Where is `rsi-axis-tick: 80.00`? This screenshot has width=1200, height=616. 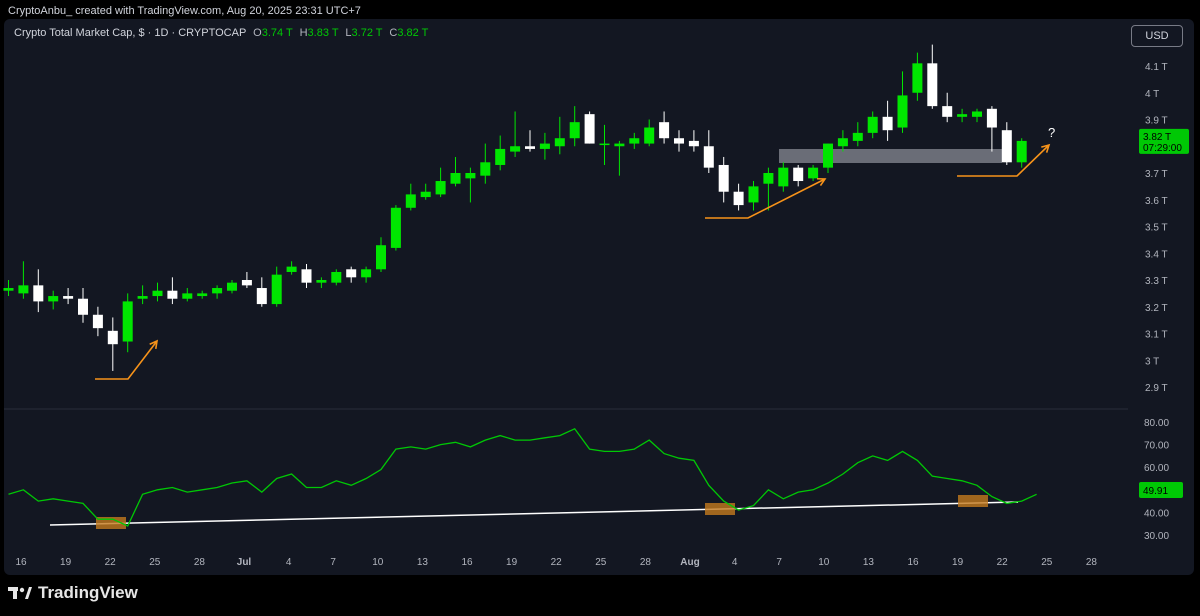 rsi-axis-tick: 80.00 is located at coordinates (1156, 423).